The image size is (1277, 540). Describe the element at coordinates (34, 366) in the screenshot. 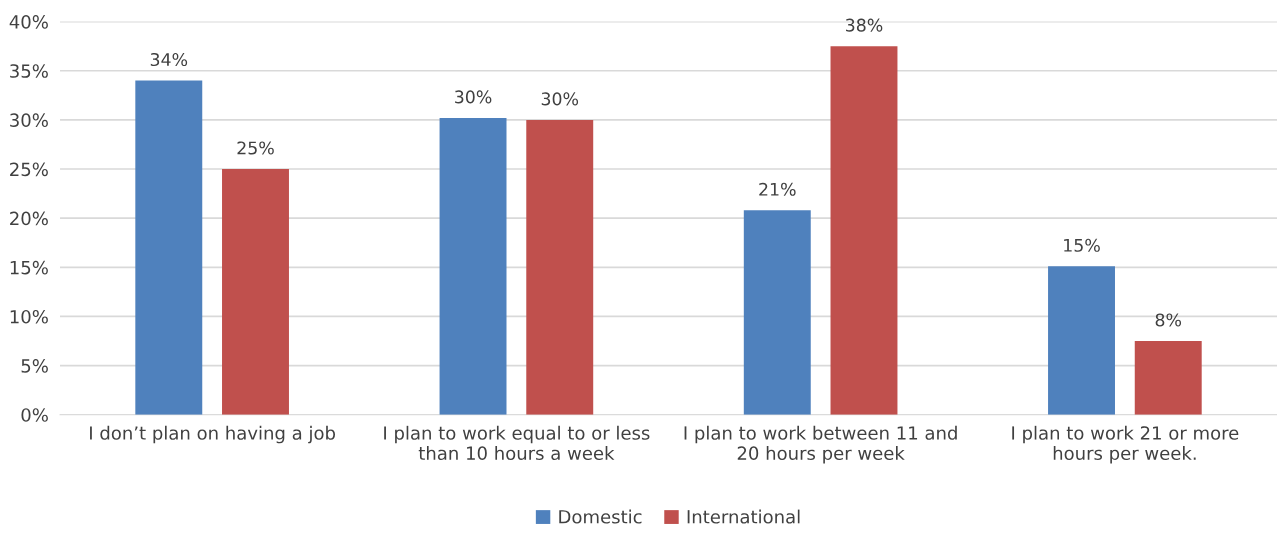

I see `y-tick-label: 5%` at that location.